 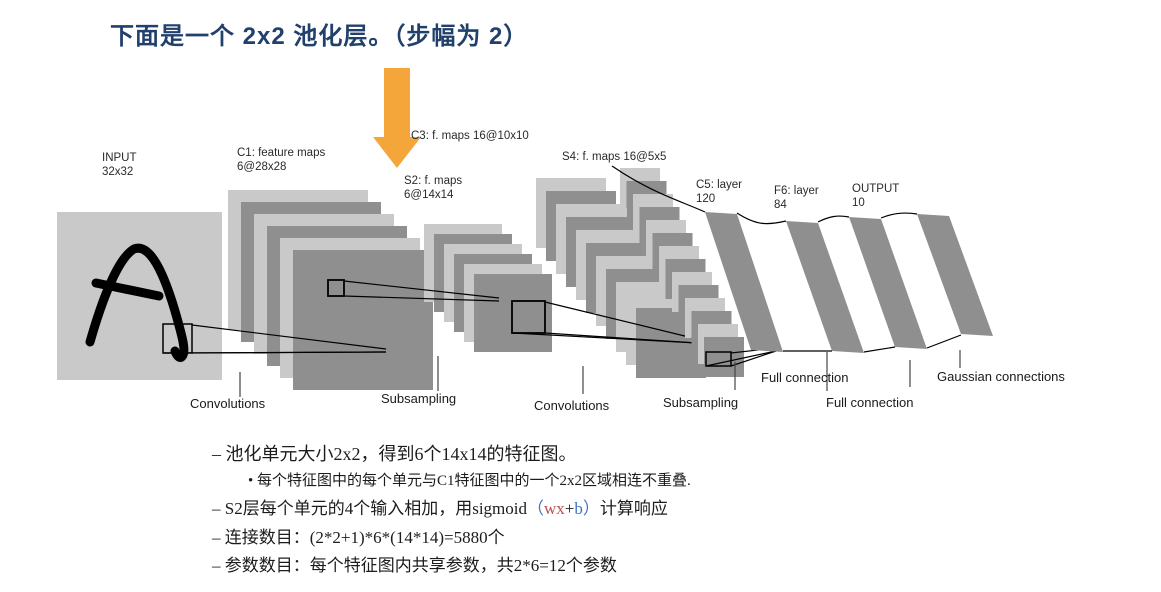 What do you see at coordinates (572, 405) in the screenshot?
I see `label-convolutions-2: Convolutions` at bounding box center [572, 405].